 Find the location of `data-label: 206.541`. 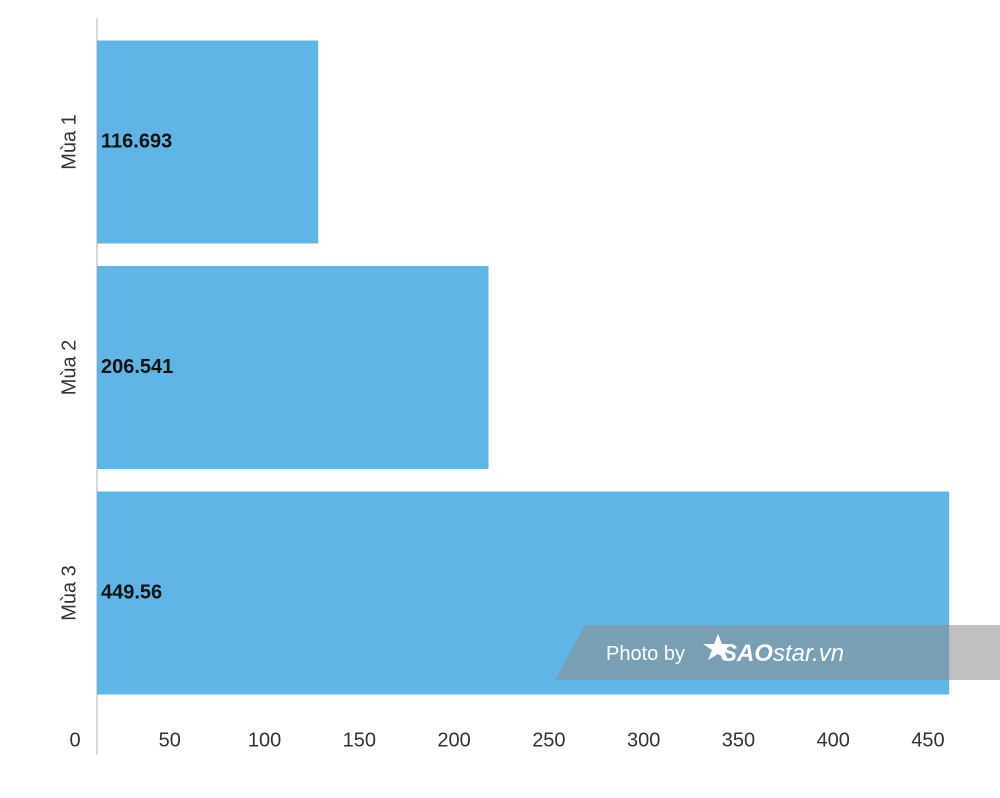

data-label: 206.541 is located at coordinates (137, 367).